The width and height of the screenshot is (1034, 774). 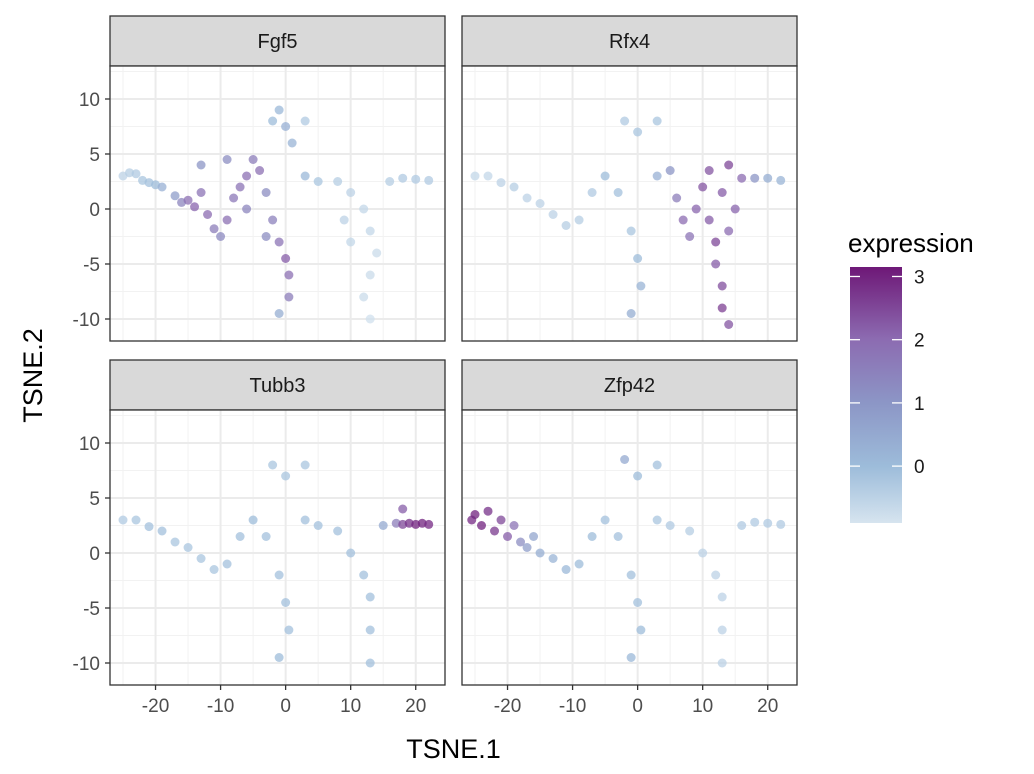 I want to click on legend-tick-label: 0, so click(x=919, y=467).